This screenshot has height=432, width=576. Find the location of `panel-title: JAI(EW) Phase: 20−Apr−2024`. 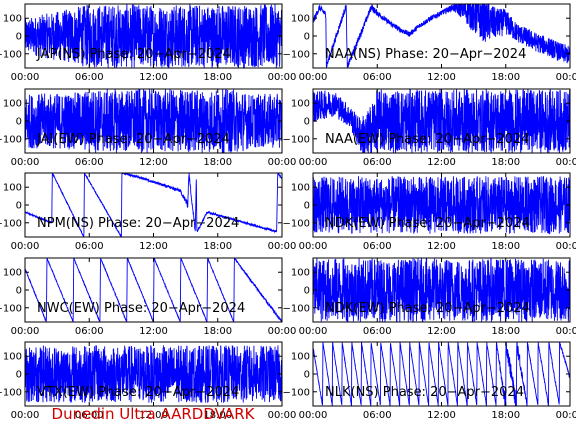

panel-title: JAI(EW) Phase: 20−Apr−2024 is located at coordinates (133, 139).